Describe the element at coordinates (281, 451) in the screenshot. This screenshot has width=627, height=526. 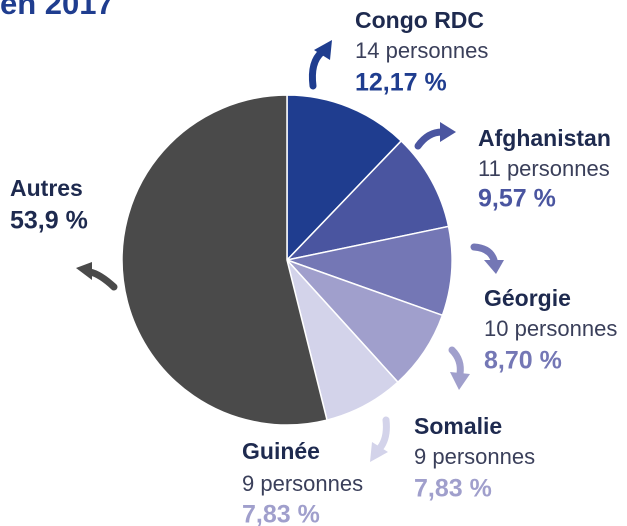
I see `category-label: Guinée` at that location.